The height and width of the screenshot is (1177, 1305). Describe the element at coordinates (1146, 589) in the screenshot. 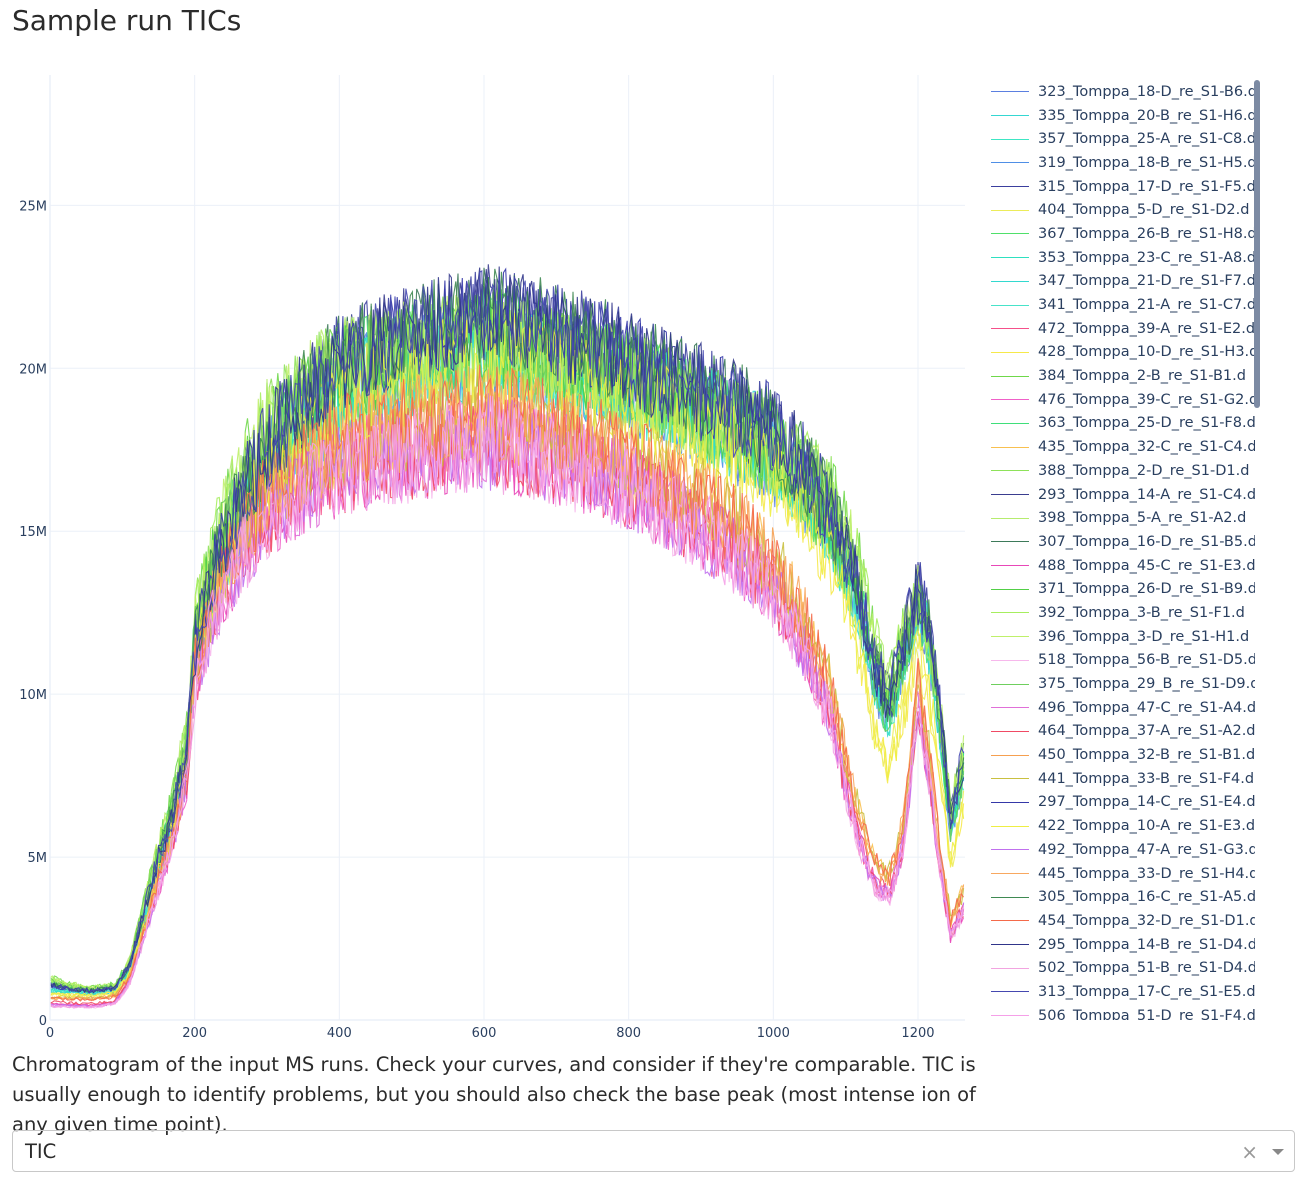

I see `legend-label: 371_Tomppa_26-D_re_S1-B9.d` at that location.